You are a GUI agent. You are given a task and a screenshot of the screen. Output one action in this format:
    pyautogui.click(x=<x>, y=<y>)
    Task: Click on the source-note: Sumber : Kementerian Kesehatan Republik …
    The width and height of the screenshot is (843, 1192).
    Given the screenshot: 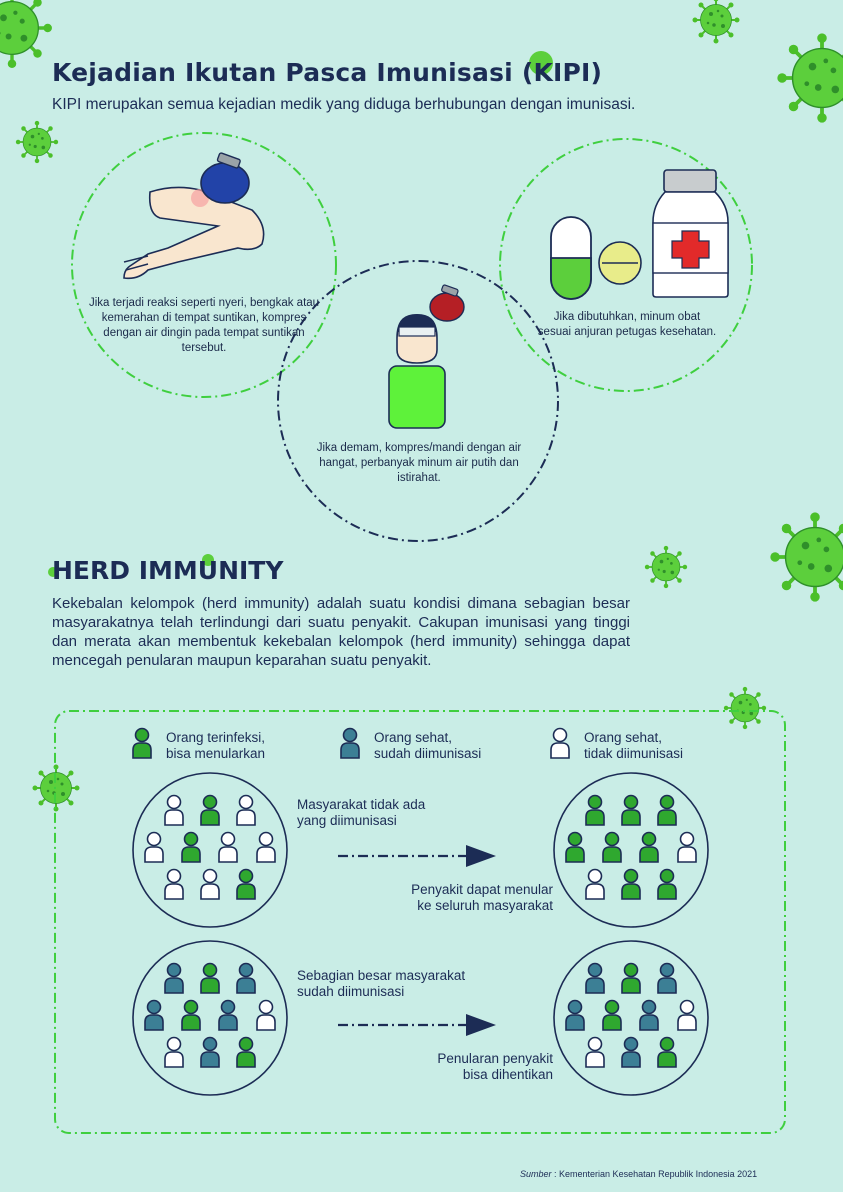 What is the action you would take?
    pyautogui.click(x=639, y=1174)
    